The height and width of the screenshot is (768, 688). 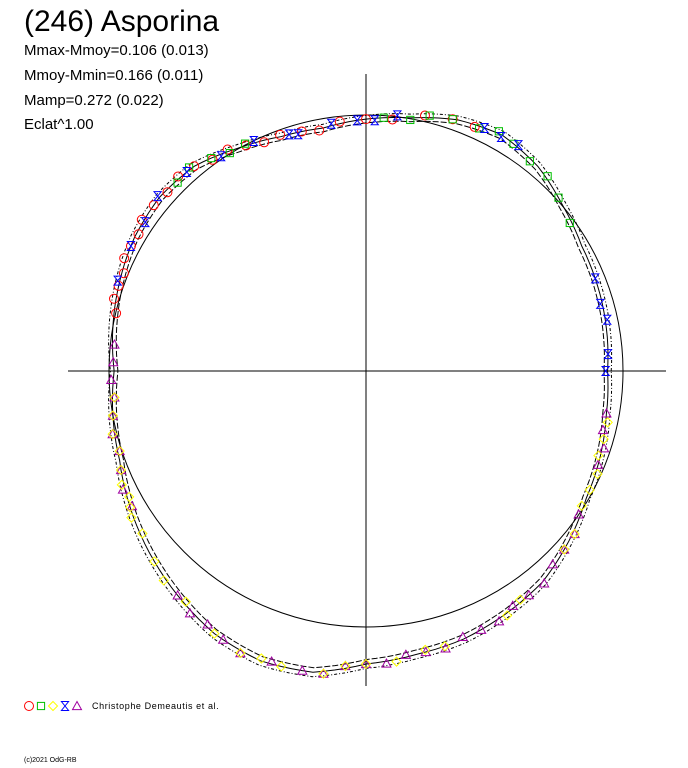 What do you see at coordinates (156, 706) in the screenshot?
I see `legend-text: Christophe Demeautis et al.` at bounding box center [156, 706].